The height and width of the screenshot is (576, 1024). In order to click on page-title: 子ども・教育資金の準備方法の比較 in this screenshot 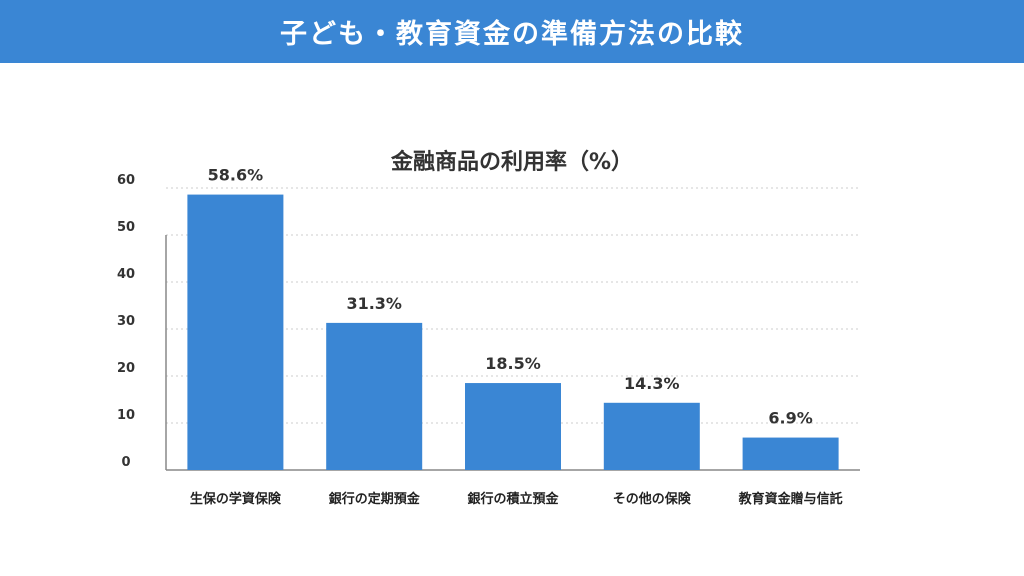, I will do `click(512, 34)`.